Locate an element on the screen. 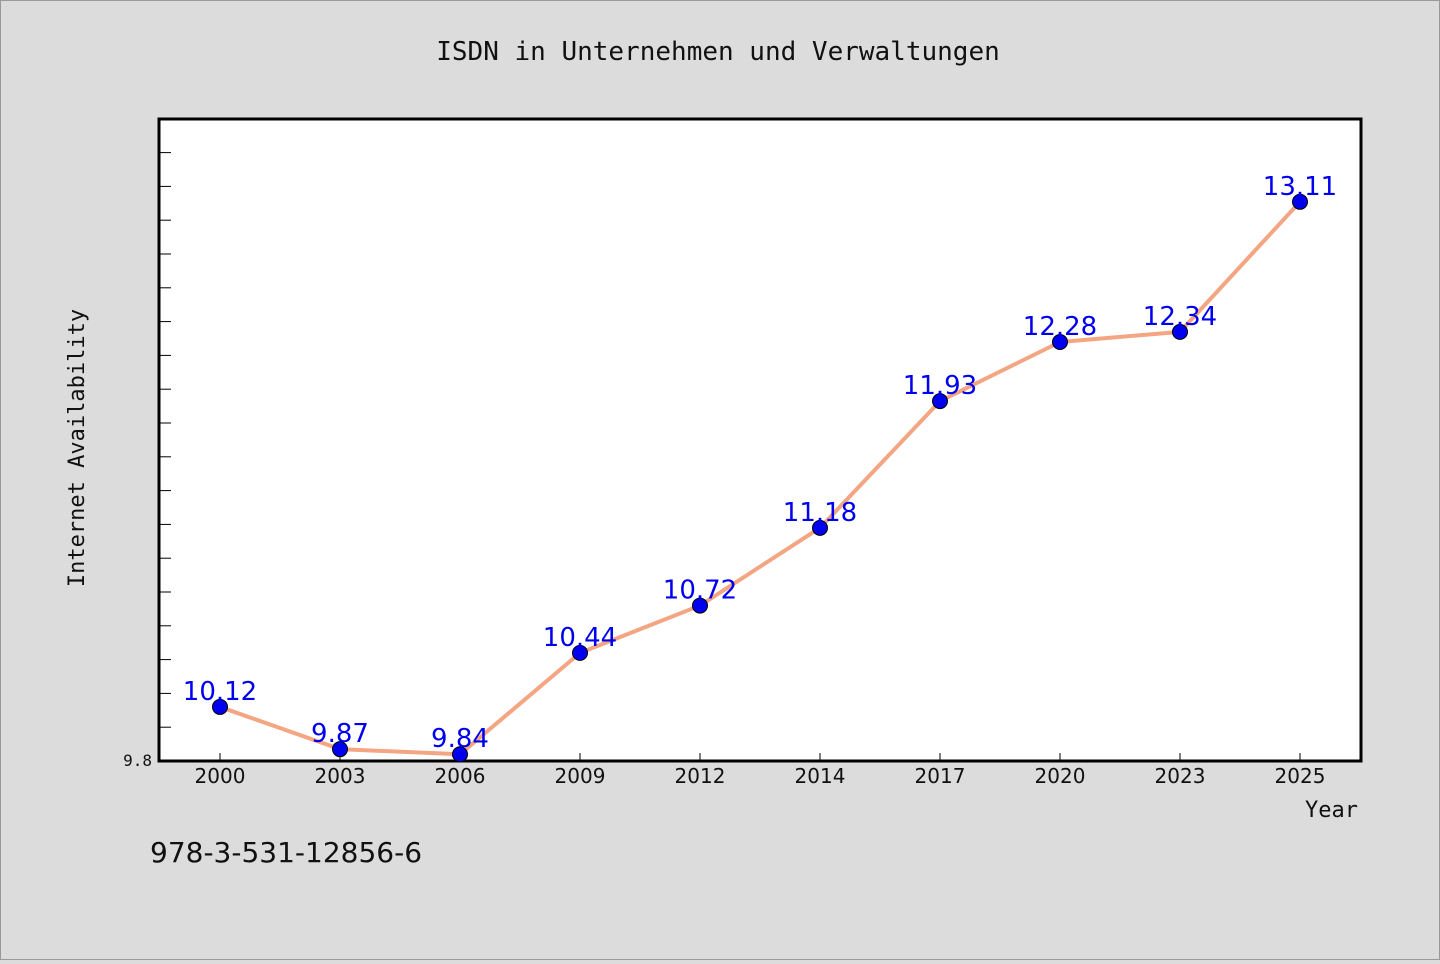 Image resolution: width=1440 pixels, height=964 pixels. x-tick-label: 2003 is located at coordinates (340, 776).